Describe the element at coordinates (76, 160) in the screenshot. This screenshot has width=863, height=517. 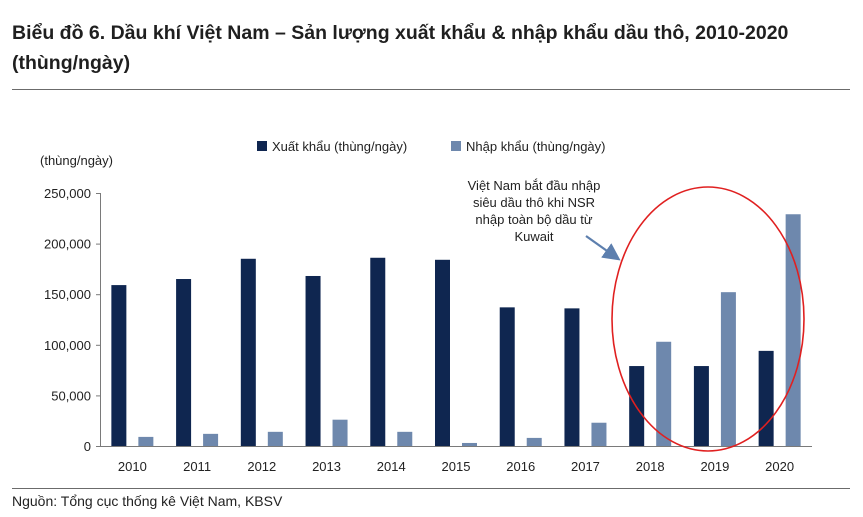
I see `y-axis-label: (thùng/ngày)` at that location.